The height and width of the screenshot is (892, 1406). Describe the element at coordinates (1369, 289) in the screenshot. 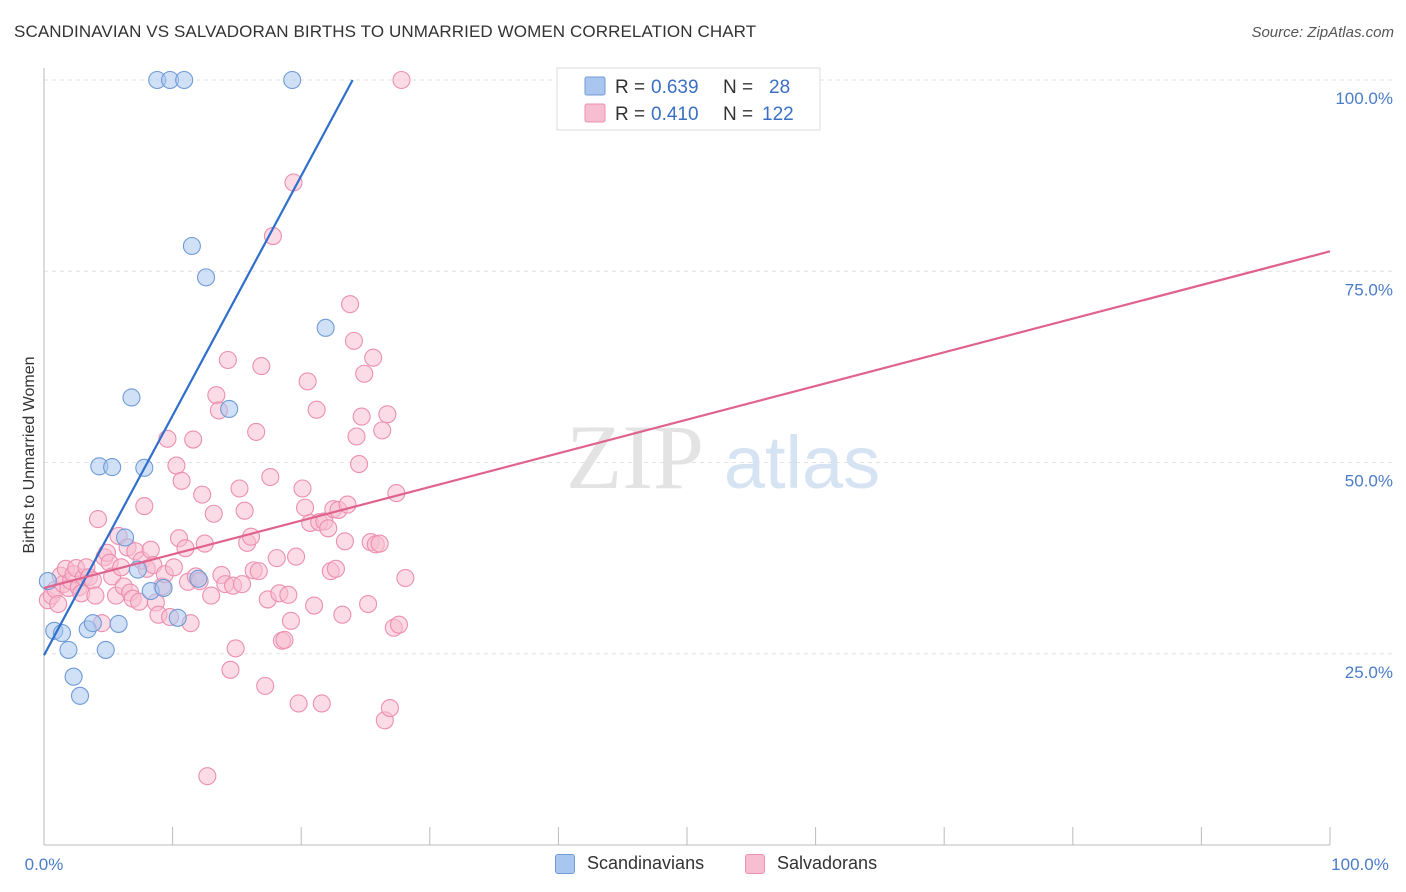

I see `y-tick-label-75: 75.0%` at that location.